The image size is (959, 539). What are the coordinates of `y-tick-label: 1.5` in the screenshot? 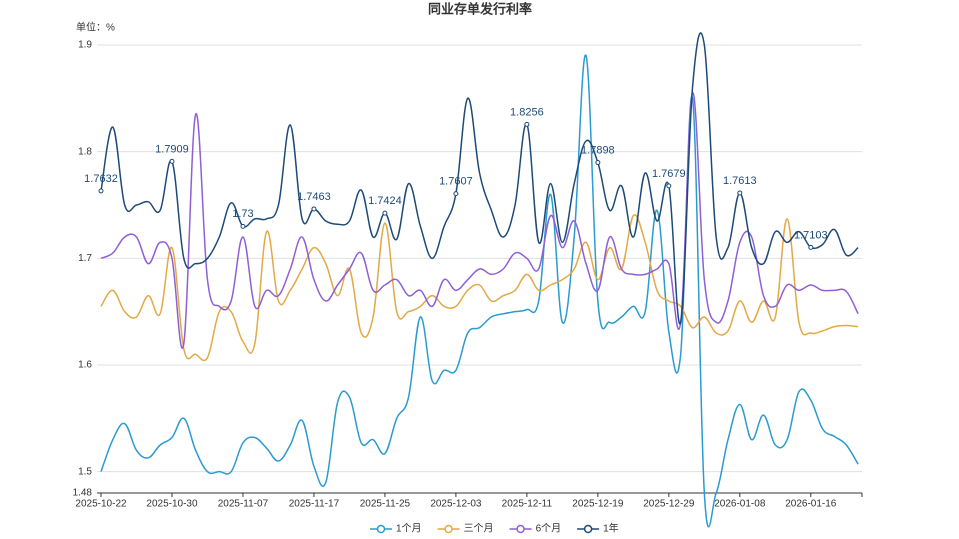 It's located at (85, 471).